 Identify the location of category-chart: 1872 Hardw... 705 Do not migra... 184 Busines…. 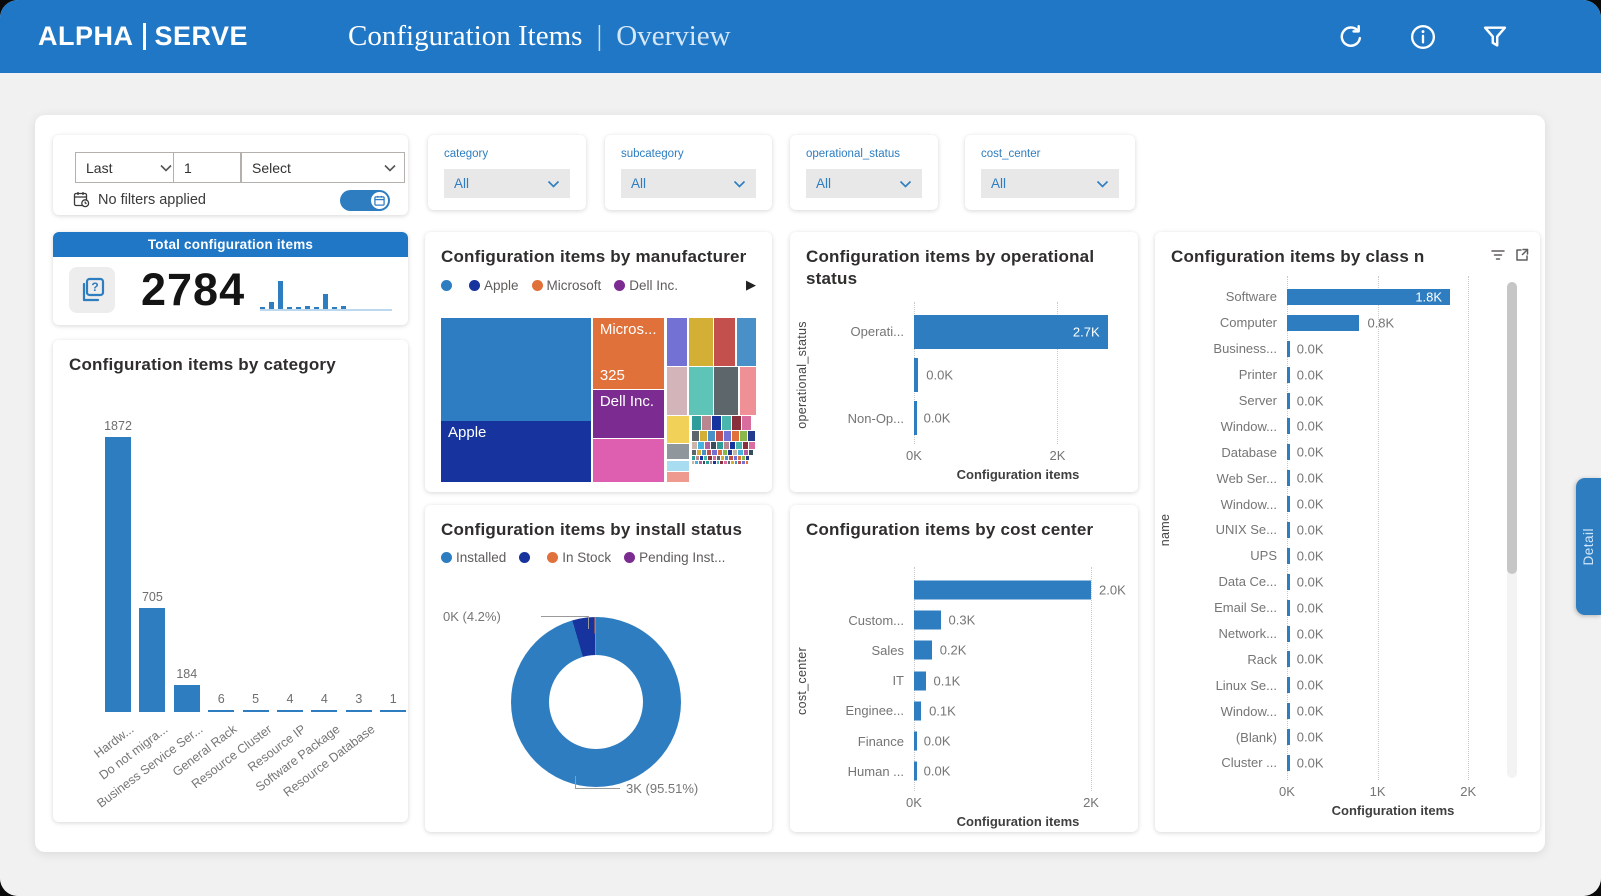
(237, 603).